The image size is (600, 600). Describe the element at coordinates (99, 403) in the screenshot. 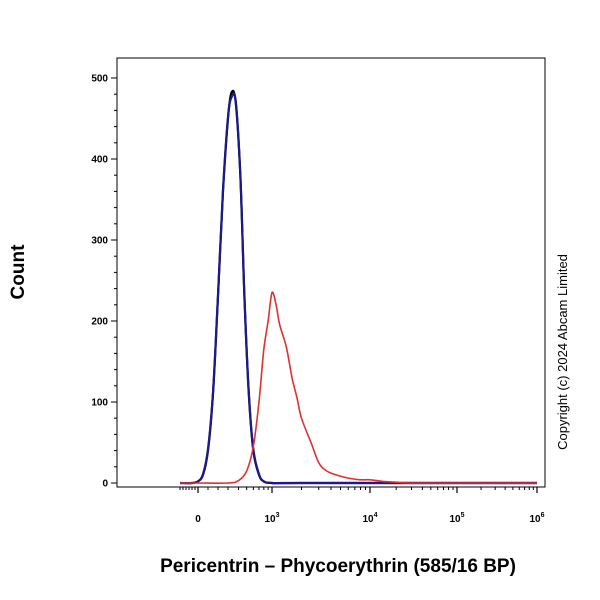

I see `y-tick-label: 100` at that location.